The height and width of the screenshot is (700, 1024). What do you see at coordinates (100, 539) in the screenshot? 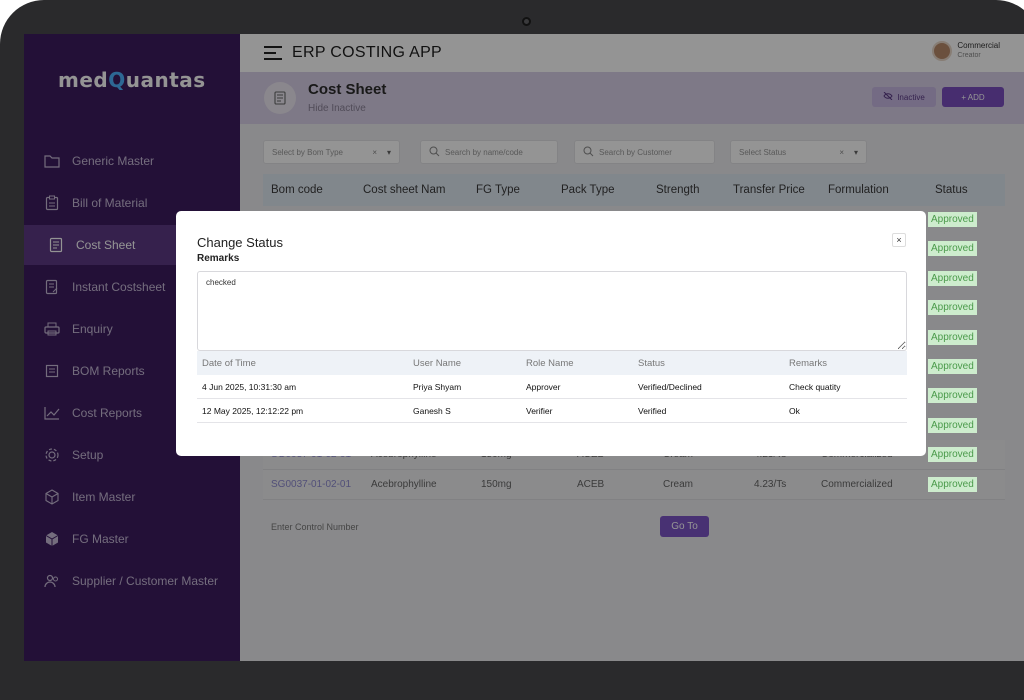
I see `sidebar-item-label: FG Master` at bounding box center [100, 539].